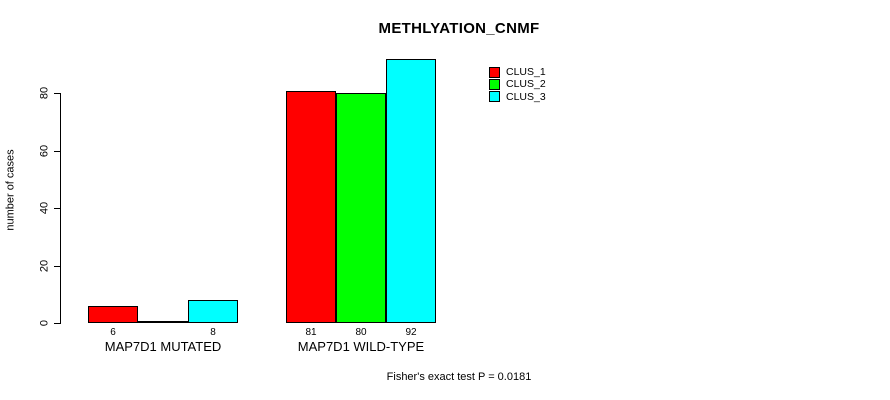 Image resolution: width=890 pixels, height=400 pixels. Describe the element at coordinates (411, 332) in the screenshot. I see `bar-value-label: 92` at that location.